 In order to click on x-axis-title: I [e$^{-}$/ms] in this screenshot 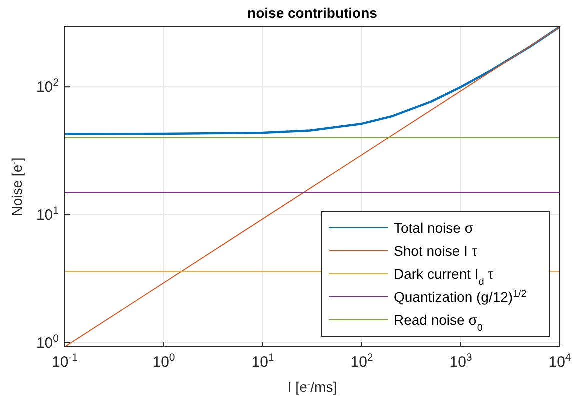, I will do `click(313, 386)`.